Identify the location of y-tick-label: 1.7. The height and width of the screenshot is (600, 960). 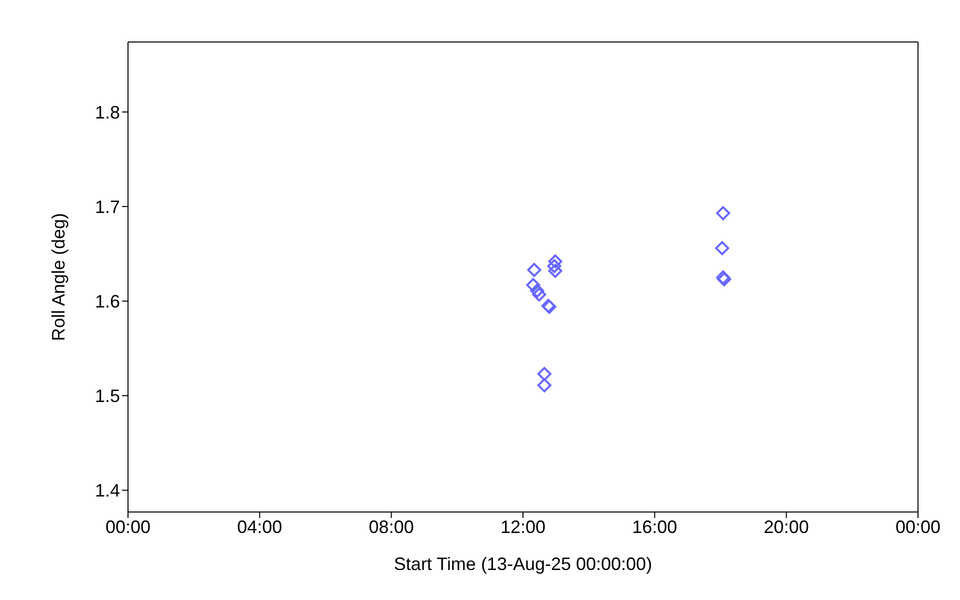
(107, 206).